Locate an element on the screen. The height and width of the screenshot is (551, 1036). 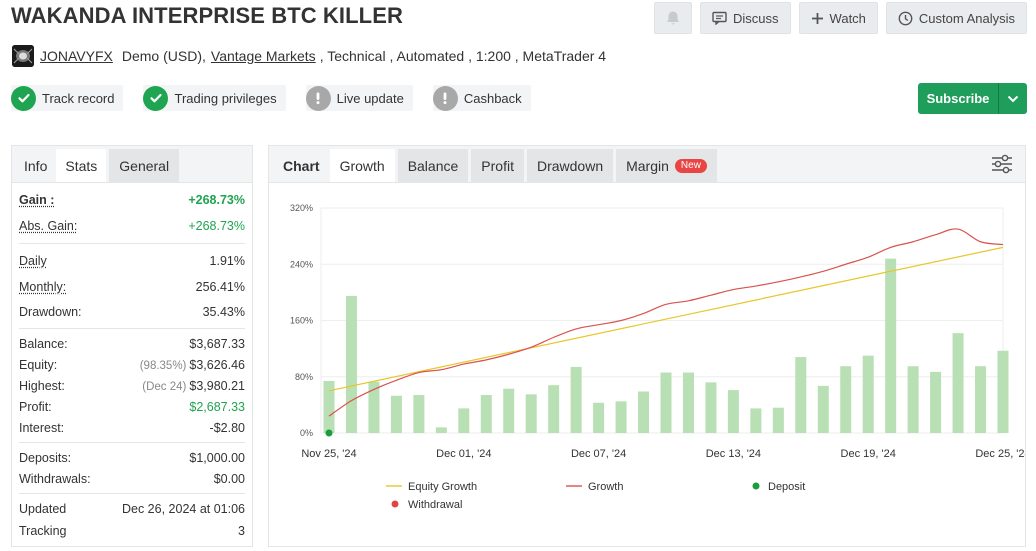
y-tick-label: 320% is located at coordinates (301, 208).